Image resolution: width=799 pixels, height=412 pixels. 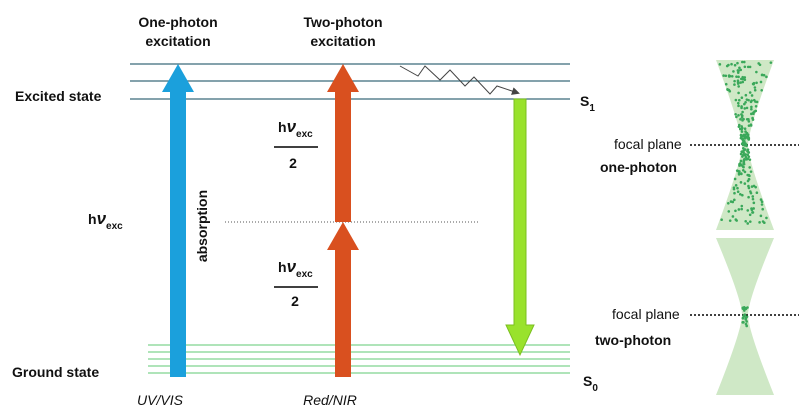 What do you see at coordinates (459, 80) in the screenshot?
I see `relaxation` at bounding box center [459, 80].